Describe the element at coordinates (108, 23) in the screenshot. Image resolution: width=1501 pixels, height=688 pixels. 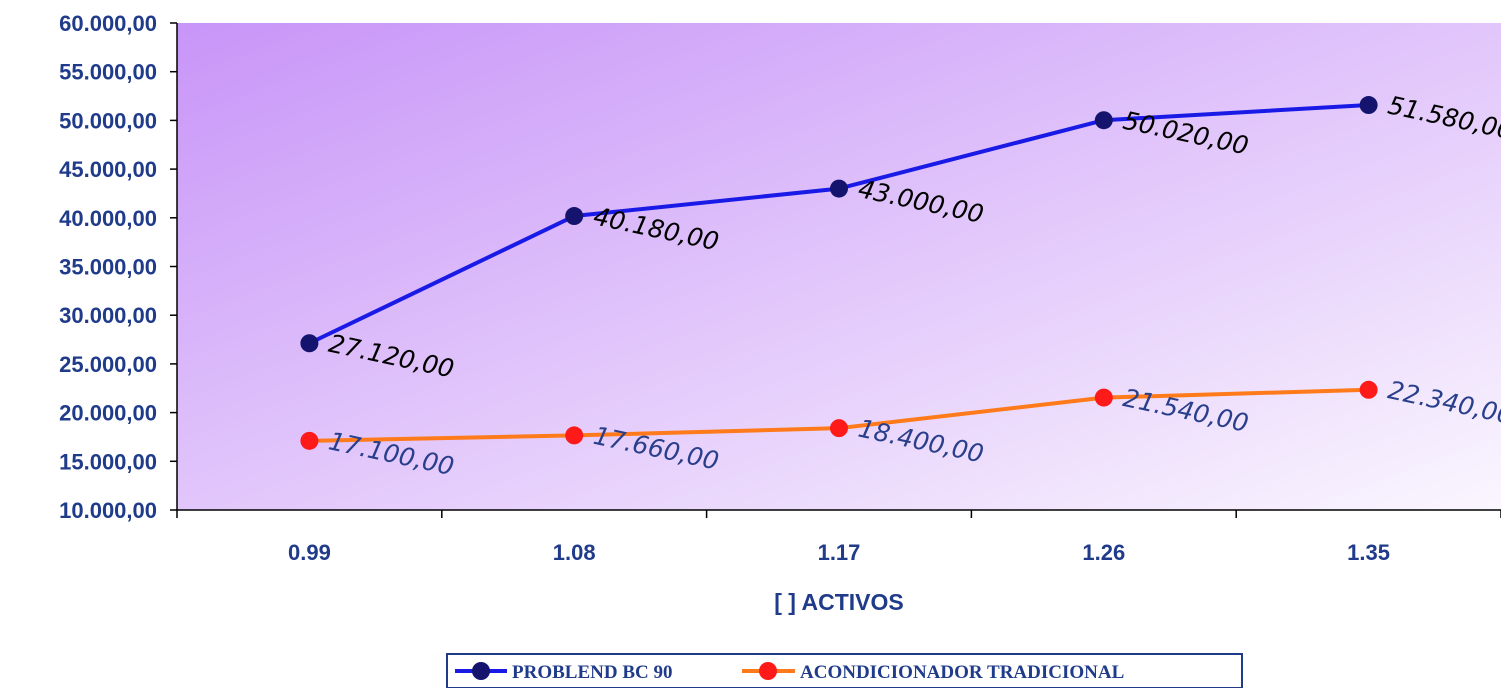
I see `y-tick-label: 60.000,00` at that location.